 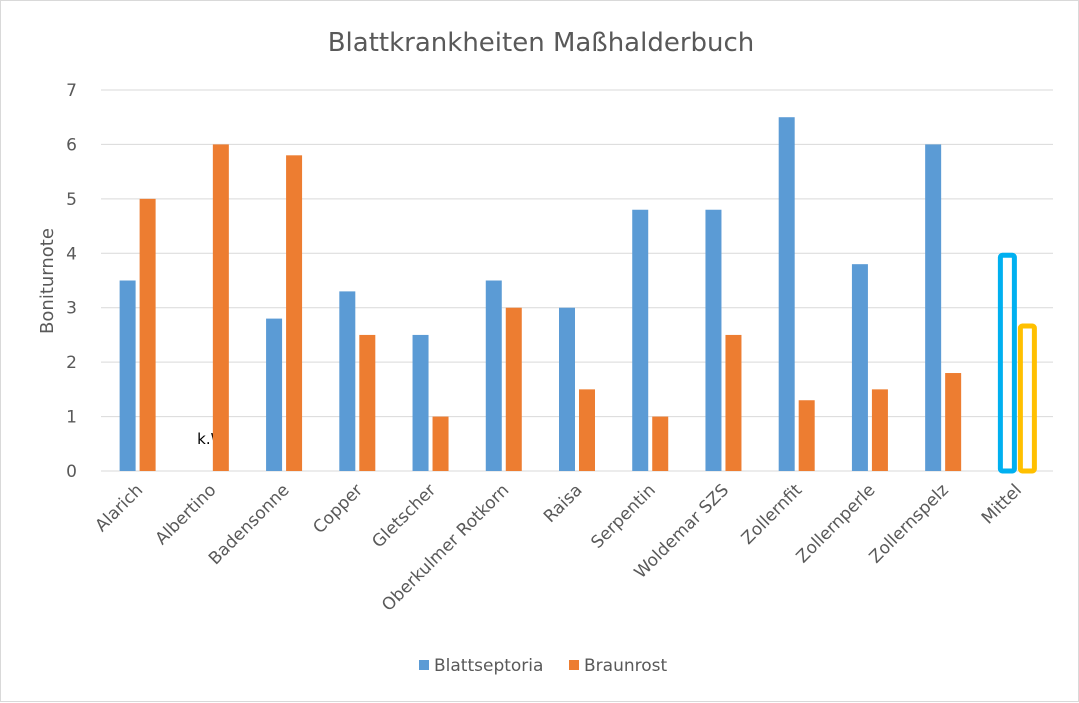 What do you see at coordinates (71, 145) in the screenshot?
I see `y-tick-label: 6` at bounding box center [71, 145].